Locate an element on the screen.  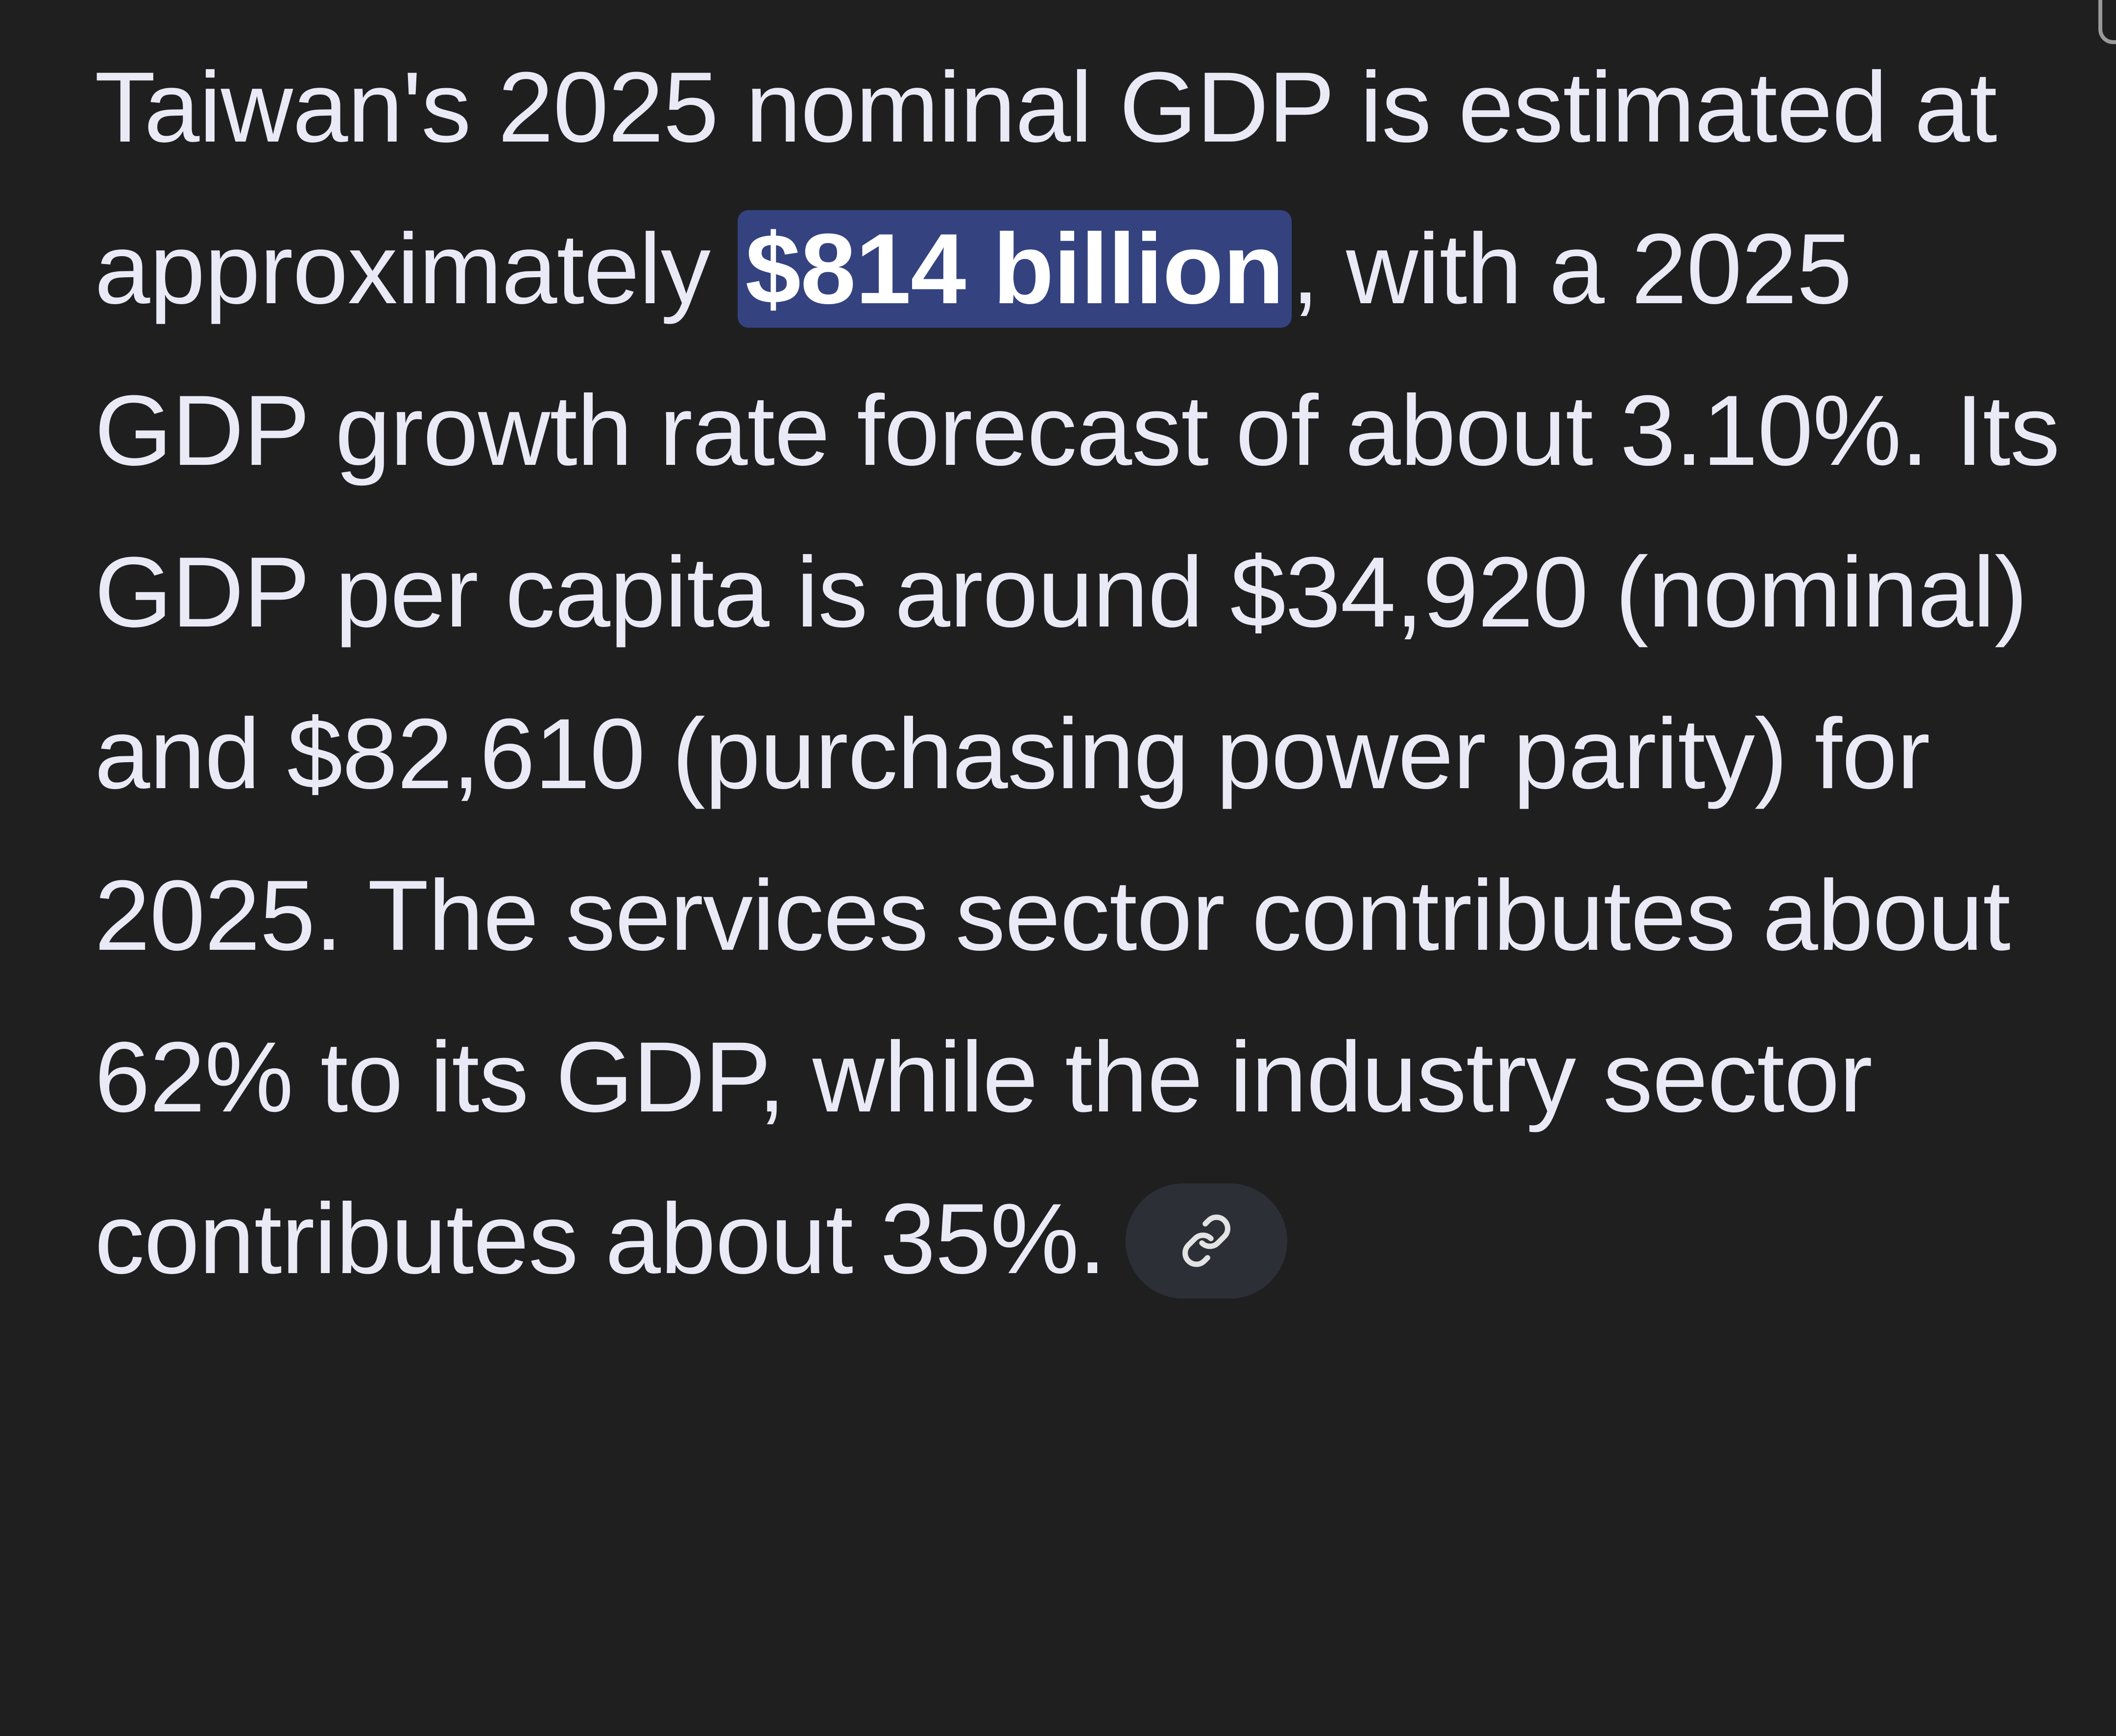
link-icon is located at coordinates (1206, 1241).